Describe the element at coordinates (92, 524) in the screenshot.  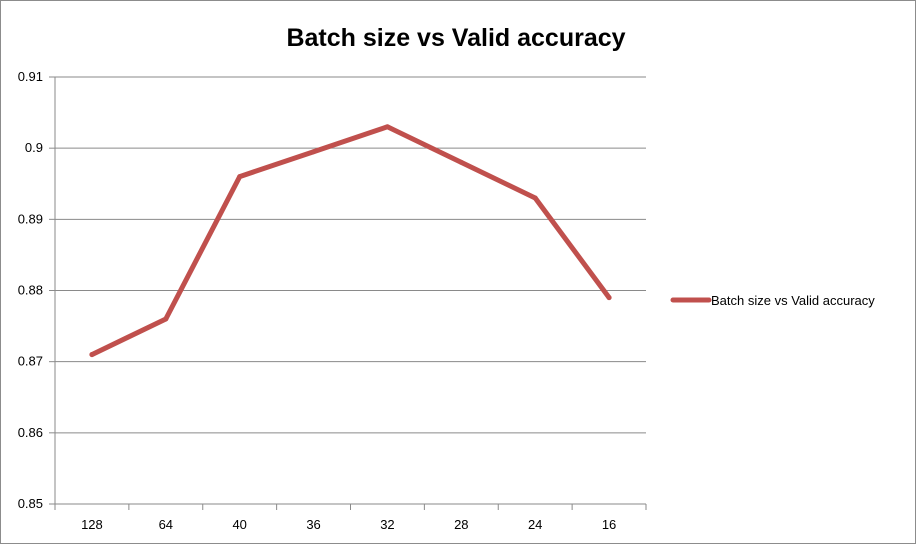
I see `x-tick-label: 128` at that location.